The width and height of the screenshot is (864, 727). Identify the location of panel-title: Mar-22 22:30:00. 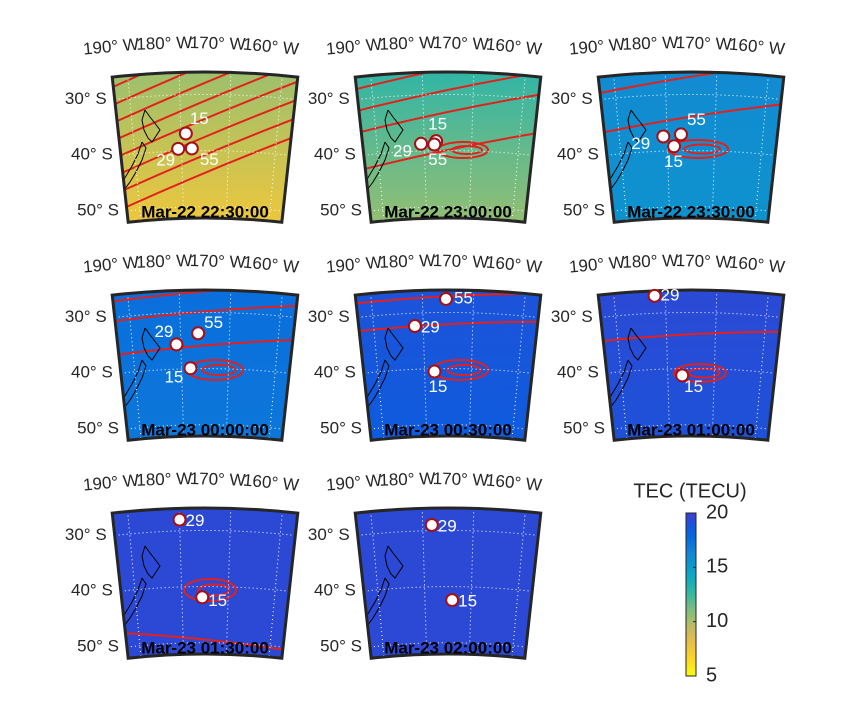
(205, 211).